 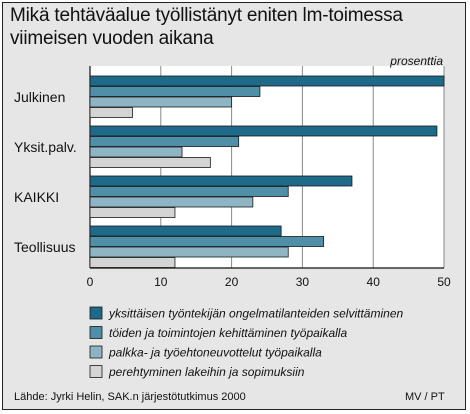 I want to click on category-label-4: Teollisuus, so click(x=44, y=247).